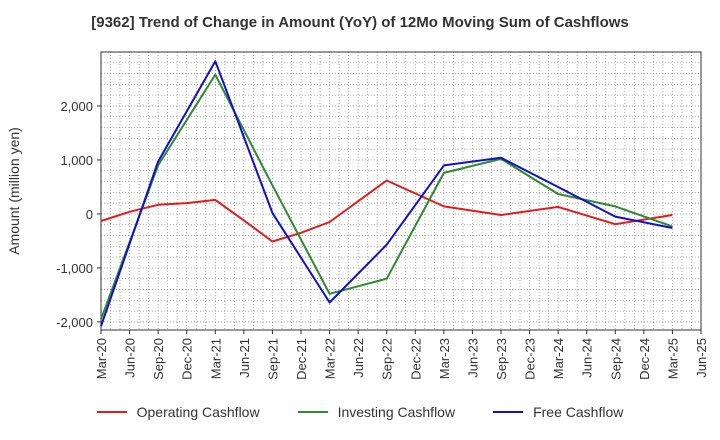 The image size is (720, 440). Describe the element at coordinates (244, 358) in the screenshot. I see `x-tick-label: Jun-21` at that location.